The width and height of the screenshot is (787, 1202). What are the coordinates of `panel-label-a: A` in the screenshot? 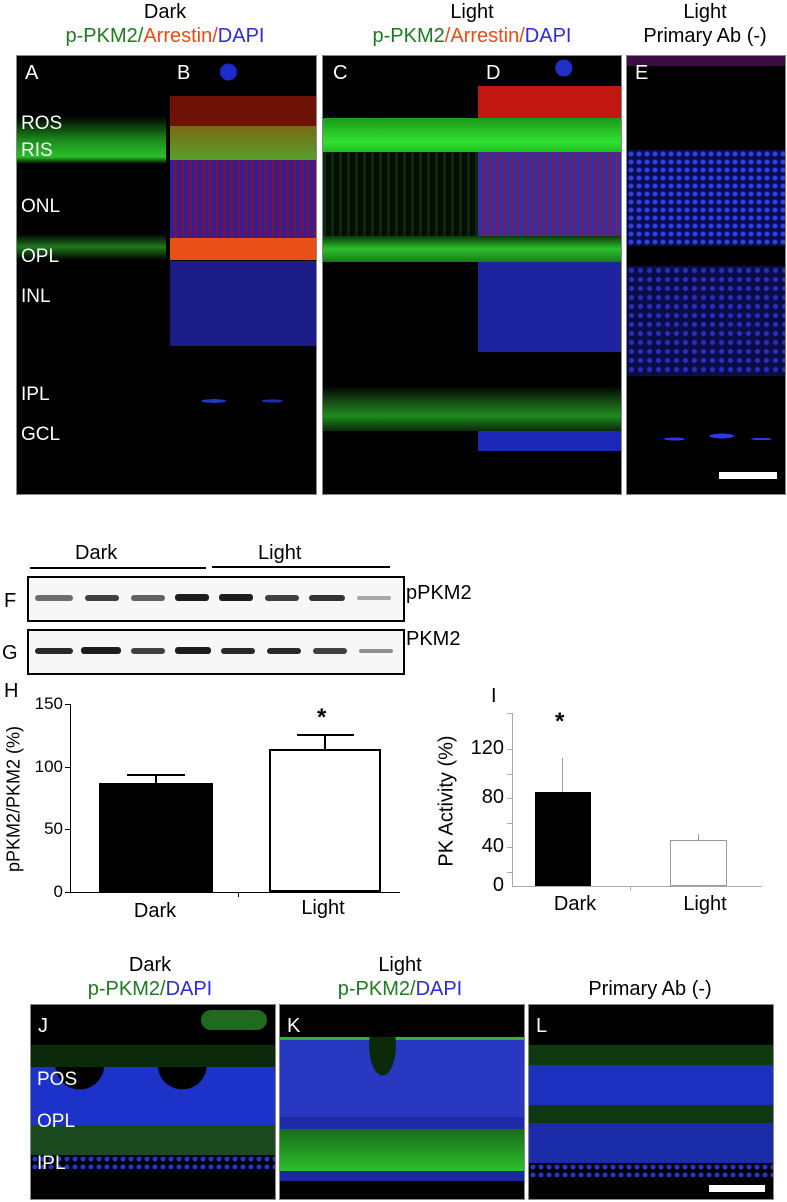 It's located at (32, 73).